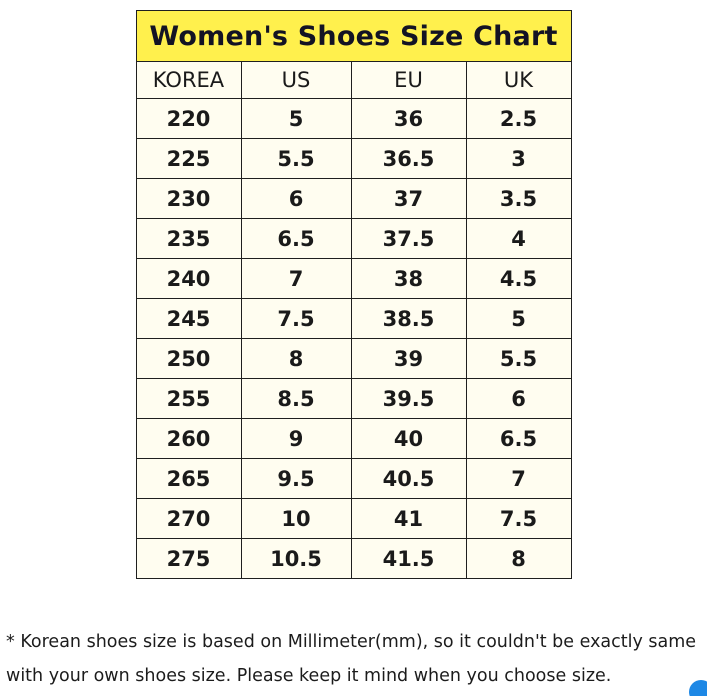 The width and height of the screenshot is (707, 696). Describe the element at coordinates (408, 518) in the screenshot. I see `size-cell: 41` at that location.